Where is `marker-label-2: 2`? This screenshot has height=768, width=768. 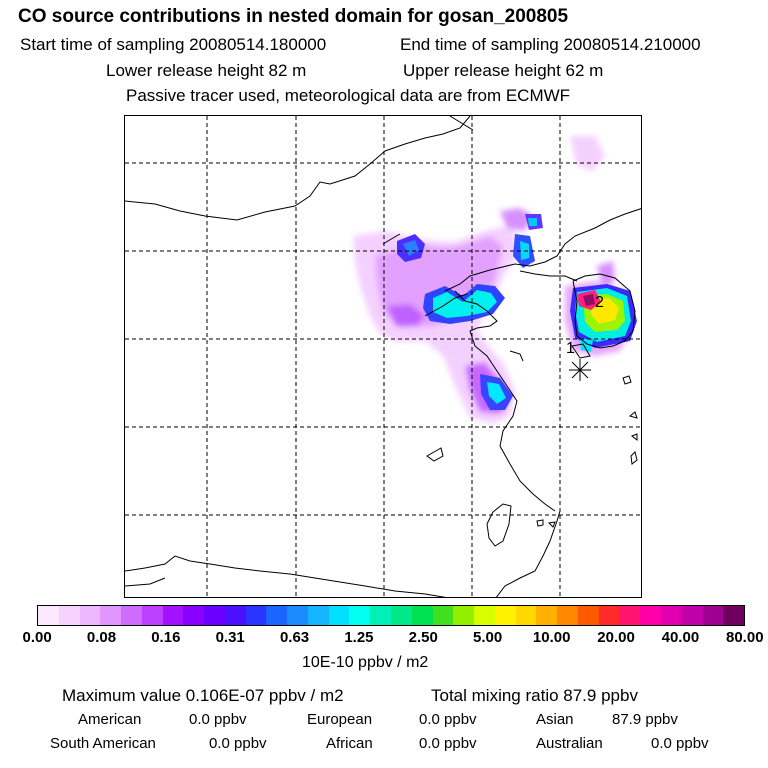 marker-label-2: 2 is located at coordinates (599, 302).